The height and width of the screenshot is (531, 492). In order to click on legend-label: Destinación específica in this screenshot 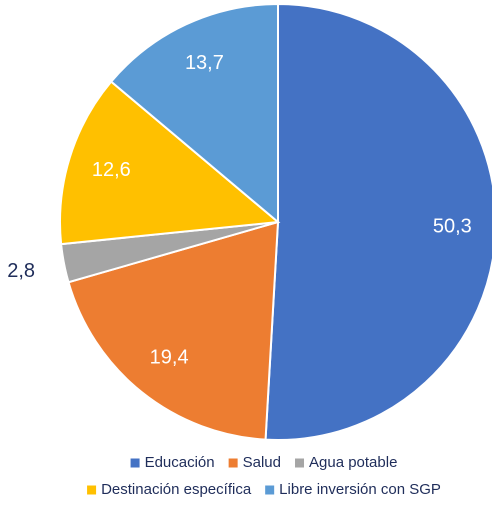, I will do `click(176, 489)`.